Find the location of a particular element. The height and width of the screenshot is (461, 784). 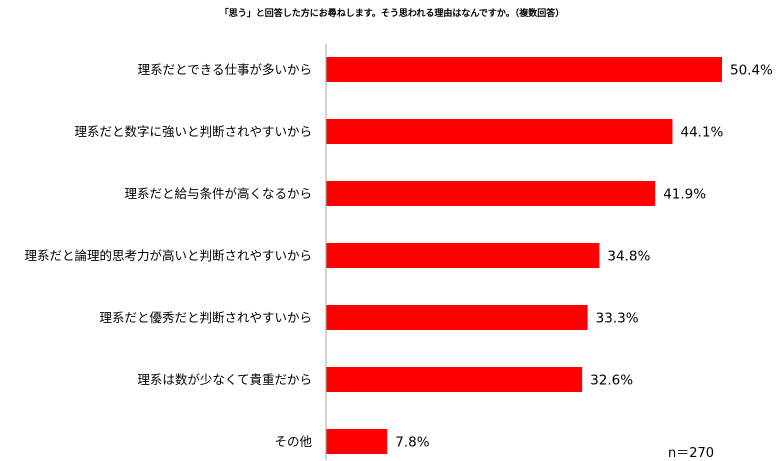

chart-title: 「思う」と回答した方にお尋ねします。そう思われる理由はなんですか。（複数回答） is located at coordinates (392, 14).